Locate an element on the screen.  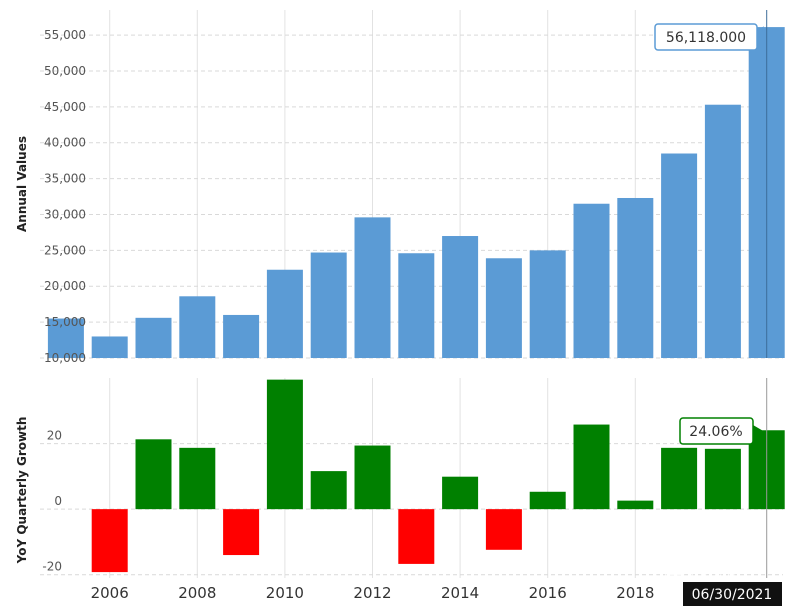
y-tick-label-bottom: 0 is located at coordinates (58, 501).